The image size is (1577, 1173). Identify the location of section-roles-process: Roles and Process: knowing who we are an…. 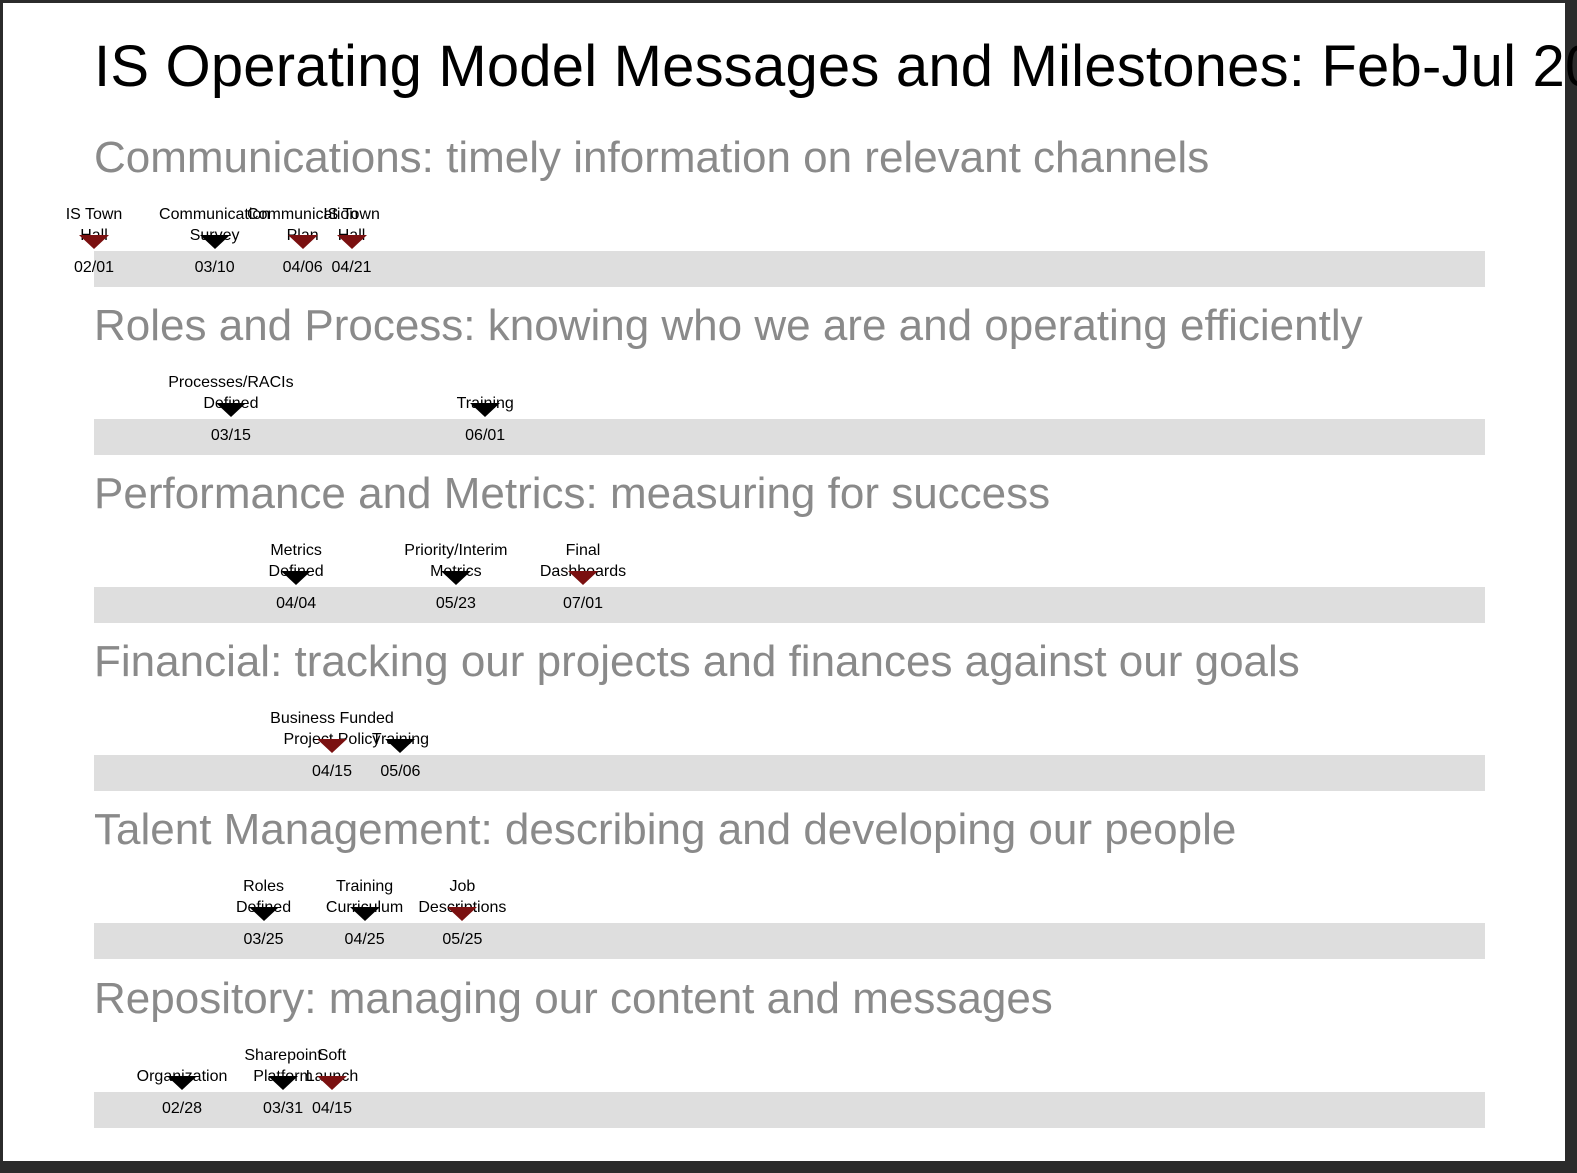
(790, 385).